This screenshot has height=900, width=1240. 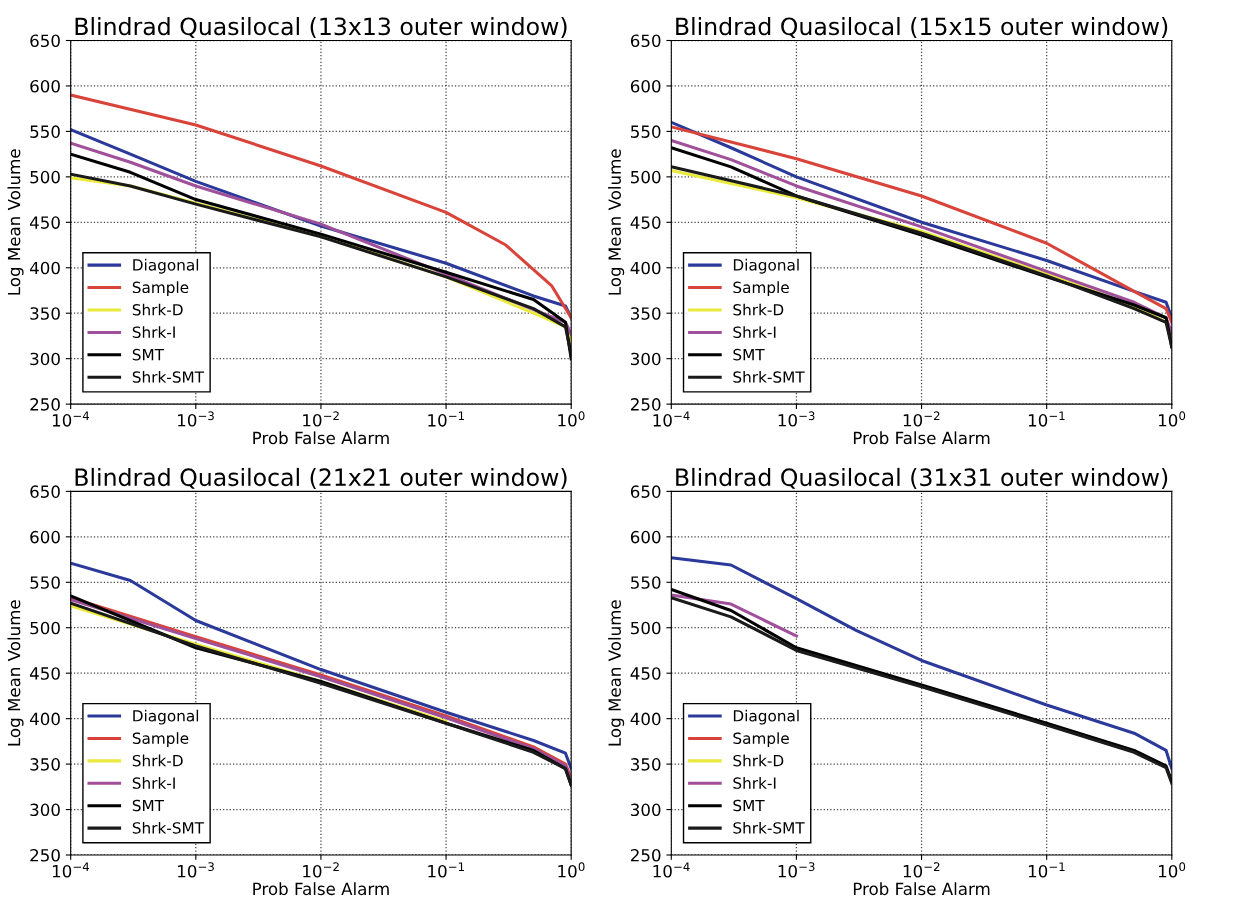 I want to click on chart-title: Blindrad Quasilocal (31x31 outer window), so click(x=922, y=478).